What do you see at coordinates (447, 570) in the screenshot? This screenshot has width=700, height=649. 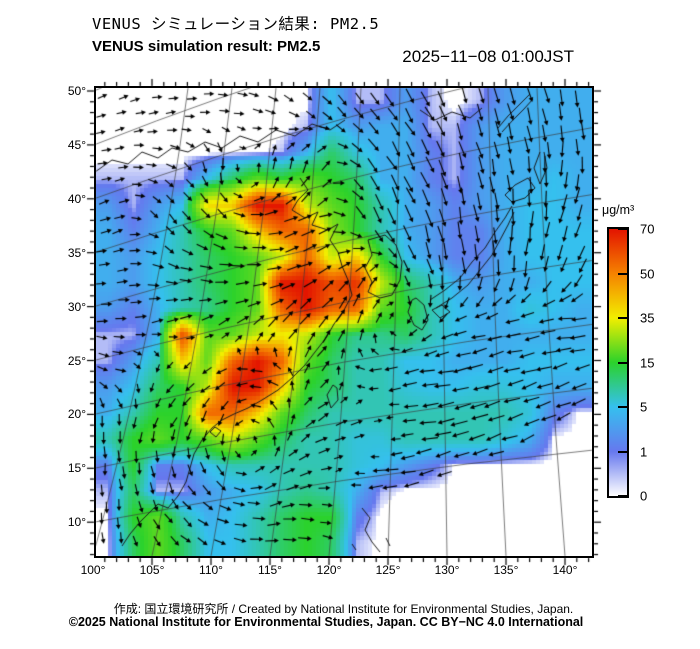 I see `lon-tick-label: 130°` at bounding box center [447, 570].